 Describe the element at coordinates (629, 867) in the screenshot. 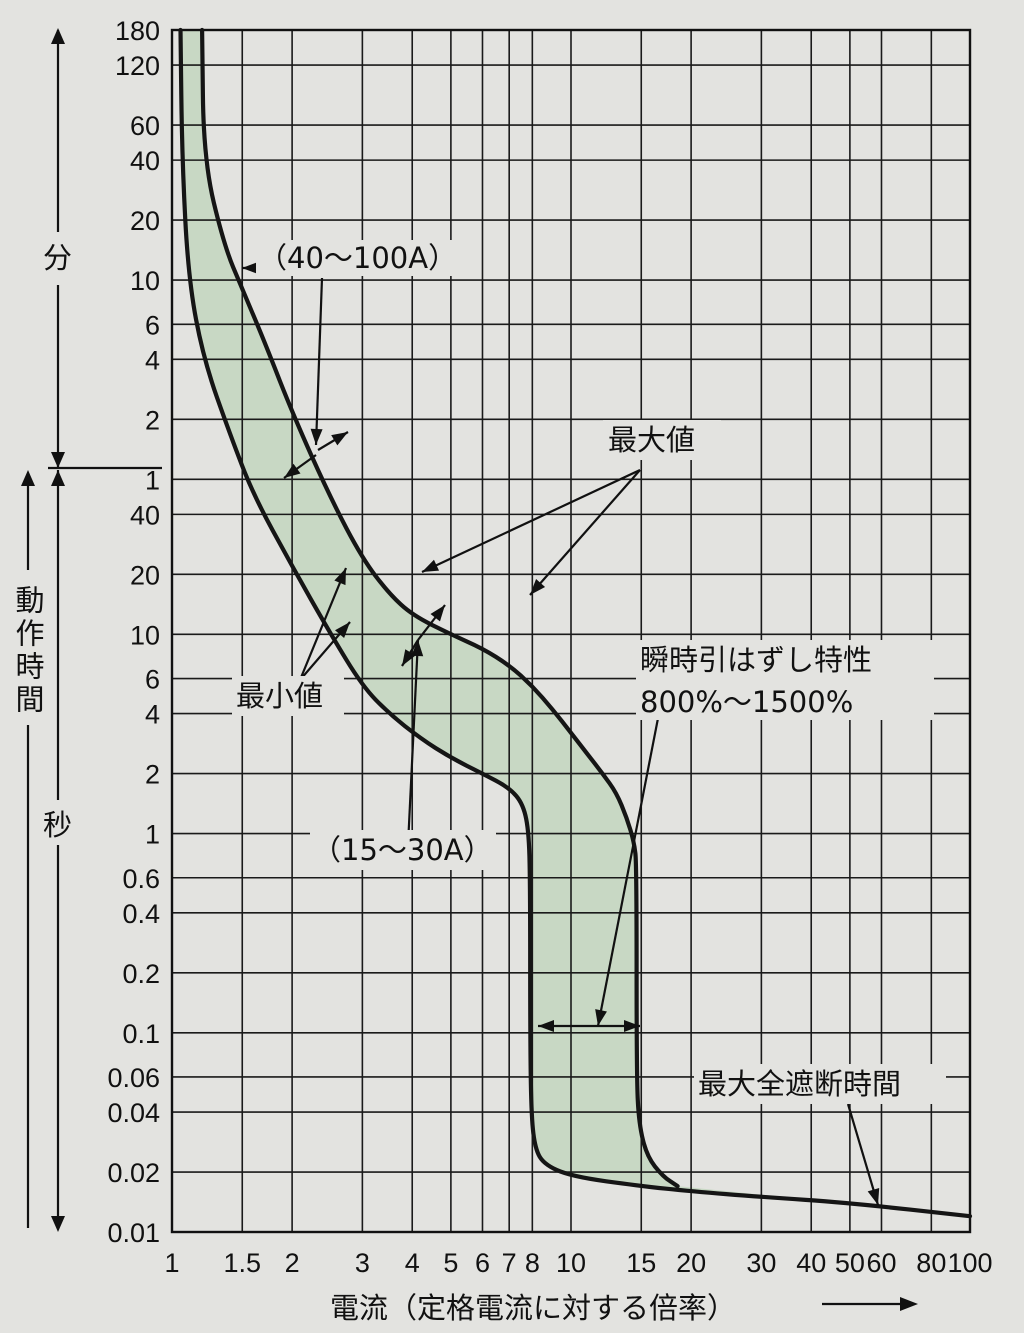

I see `arrow-instant-trip` at that location.